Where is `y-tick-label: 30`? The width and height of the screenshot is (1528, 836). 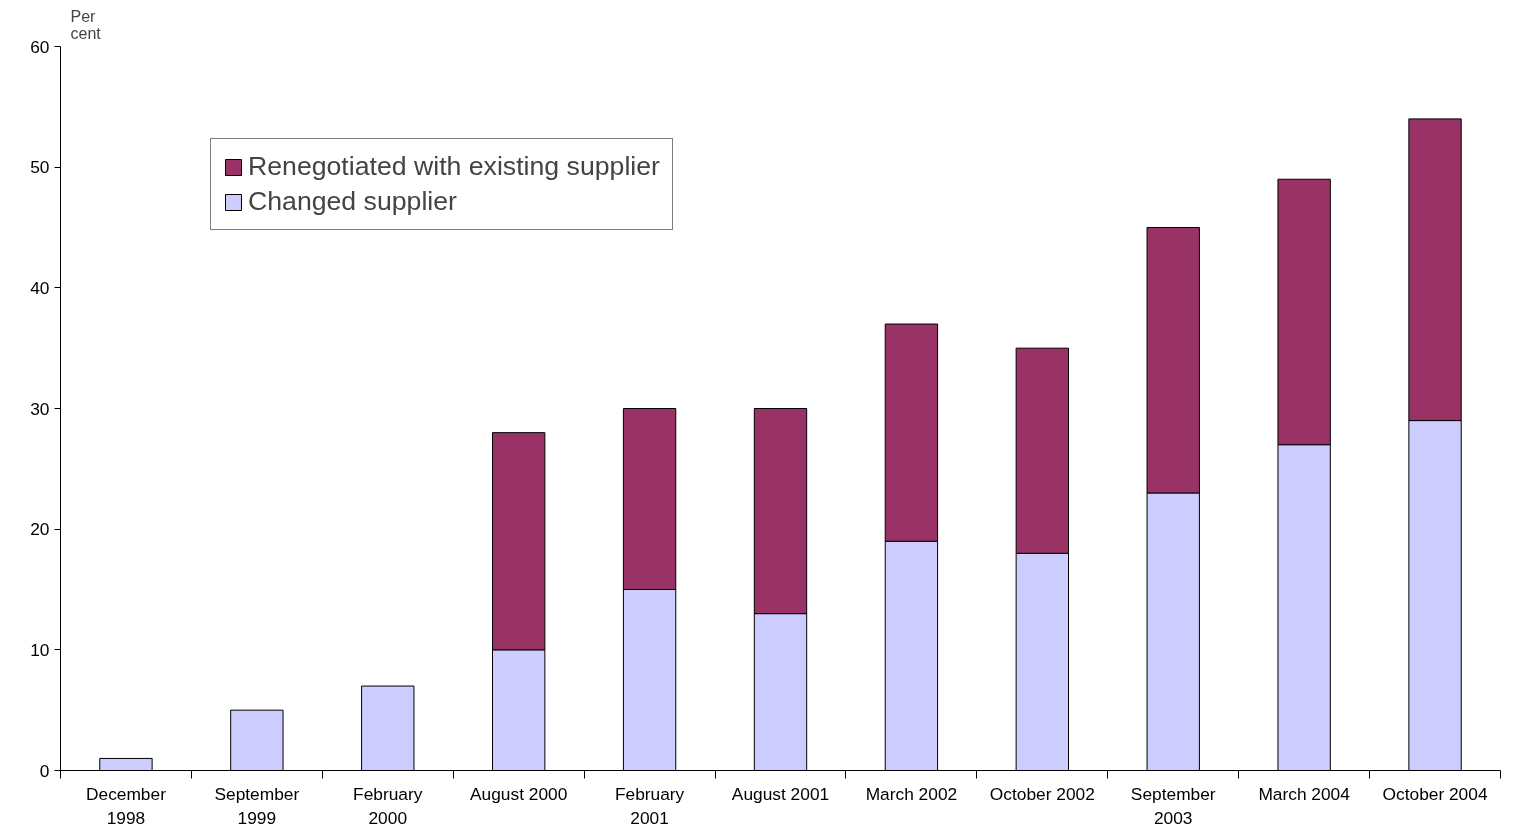
y-tick-label: 30 is located at coordinates (40, 408).